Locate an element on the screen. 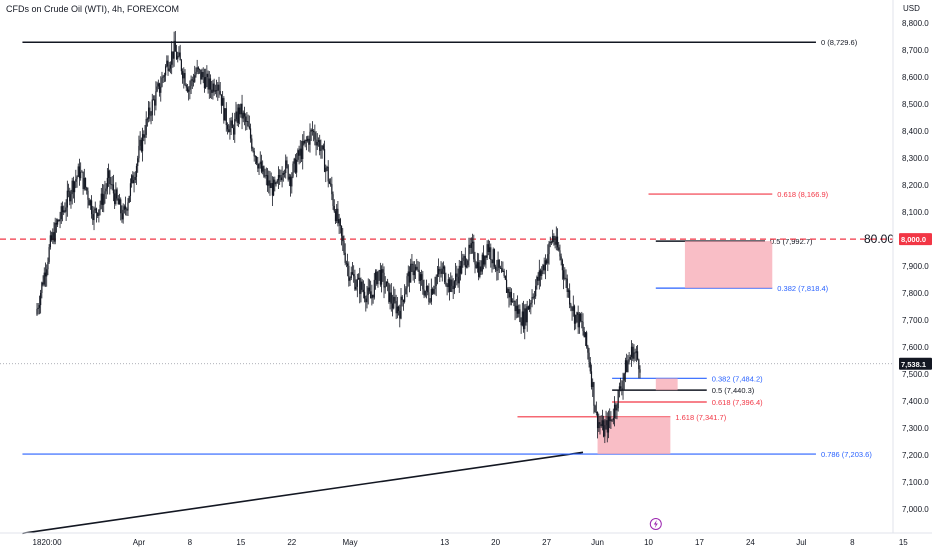 This screenshot has width=932, height=550. y-tick-label: 8,700.0 is located at coordinates (915, 50).